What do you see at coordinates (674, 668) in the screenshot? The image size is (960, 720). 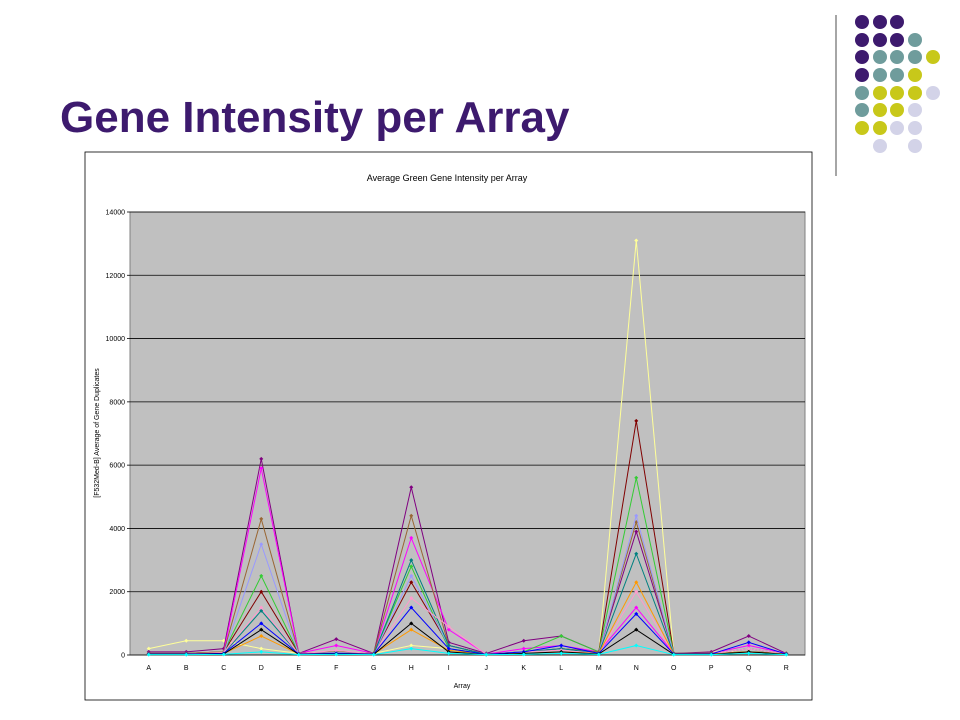 I see `x-tick-label: O` at bounding box center [674, 668].